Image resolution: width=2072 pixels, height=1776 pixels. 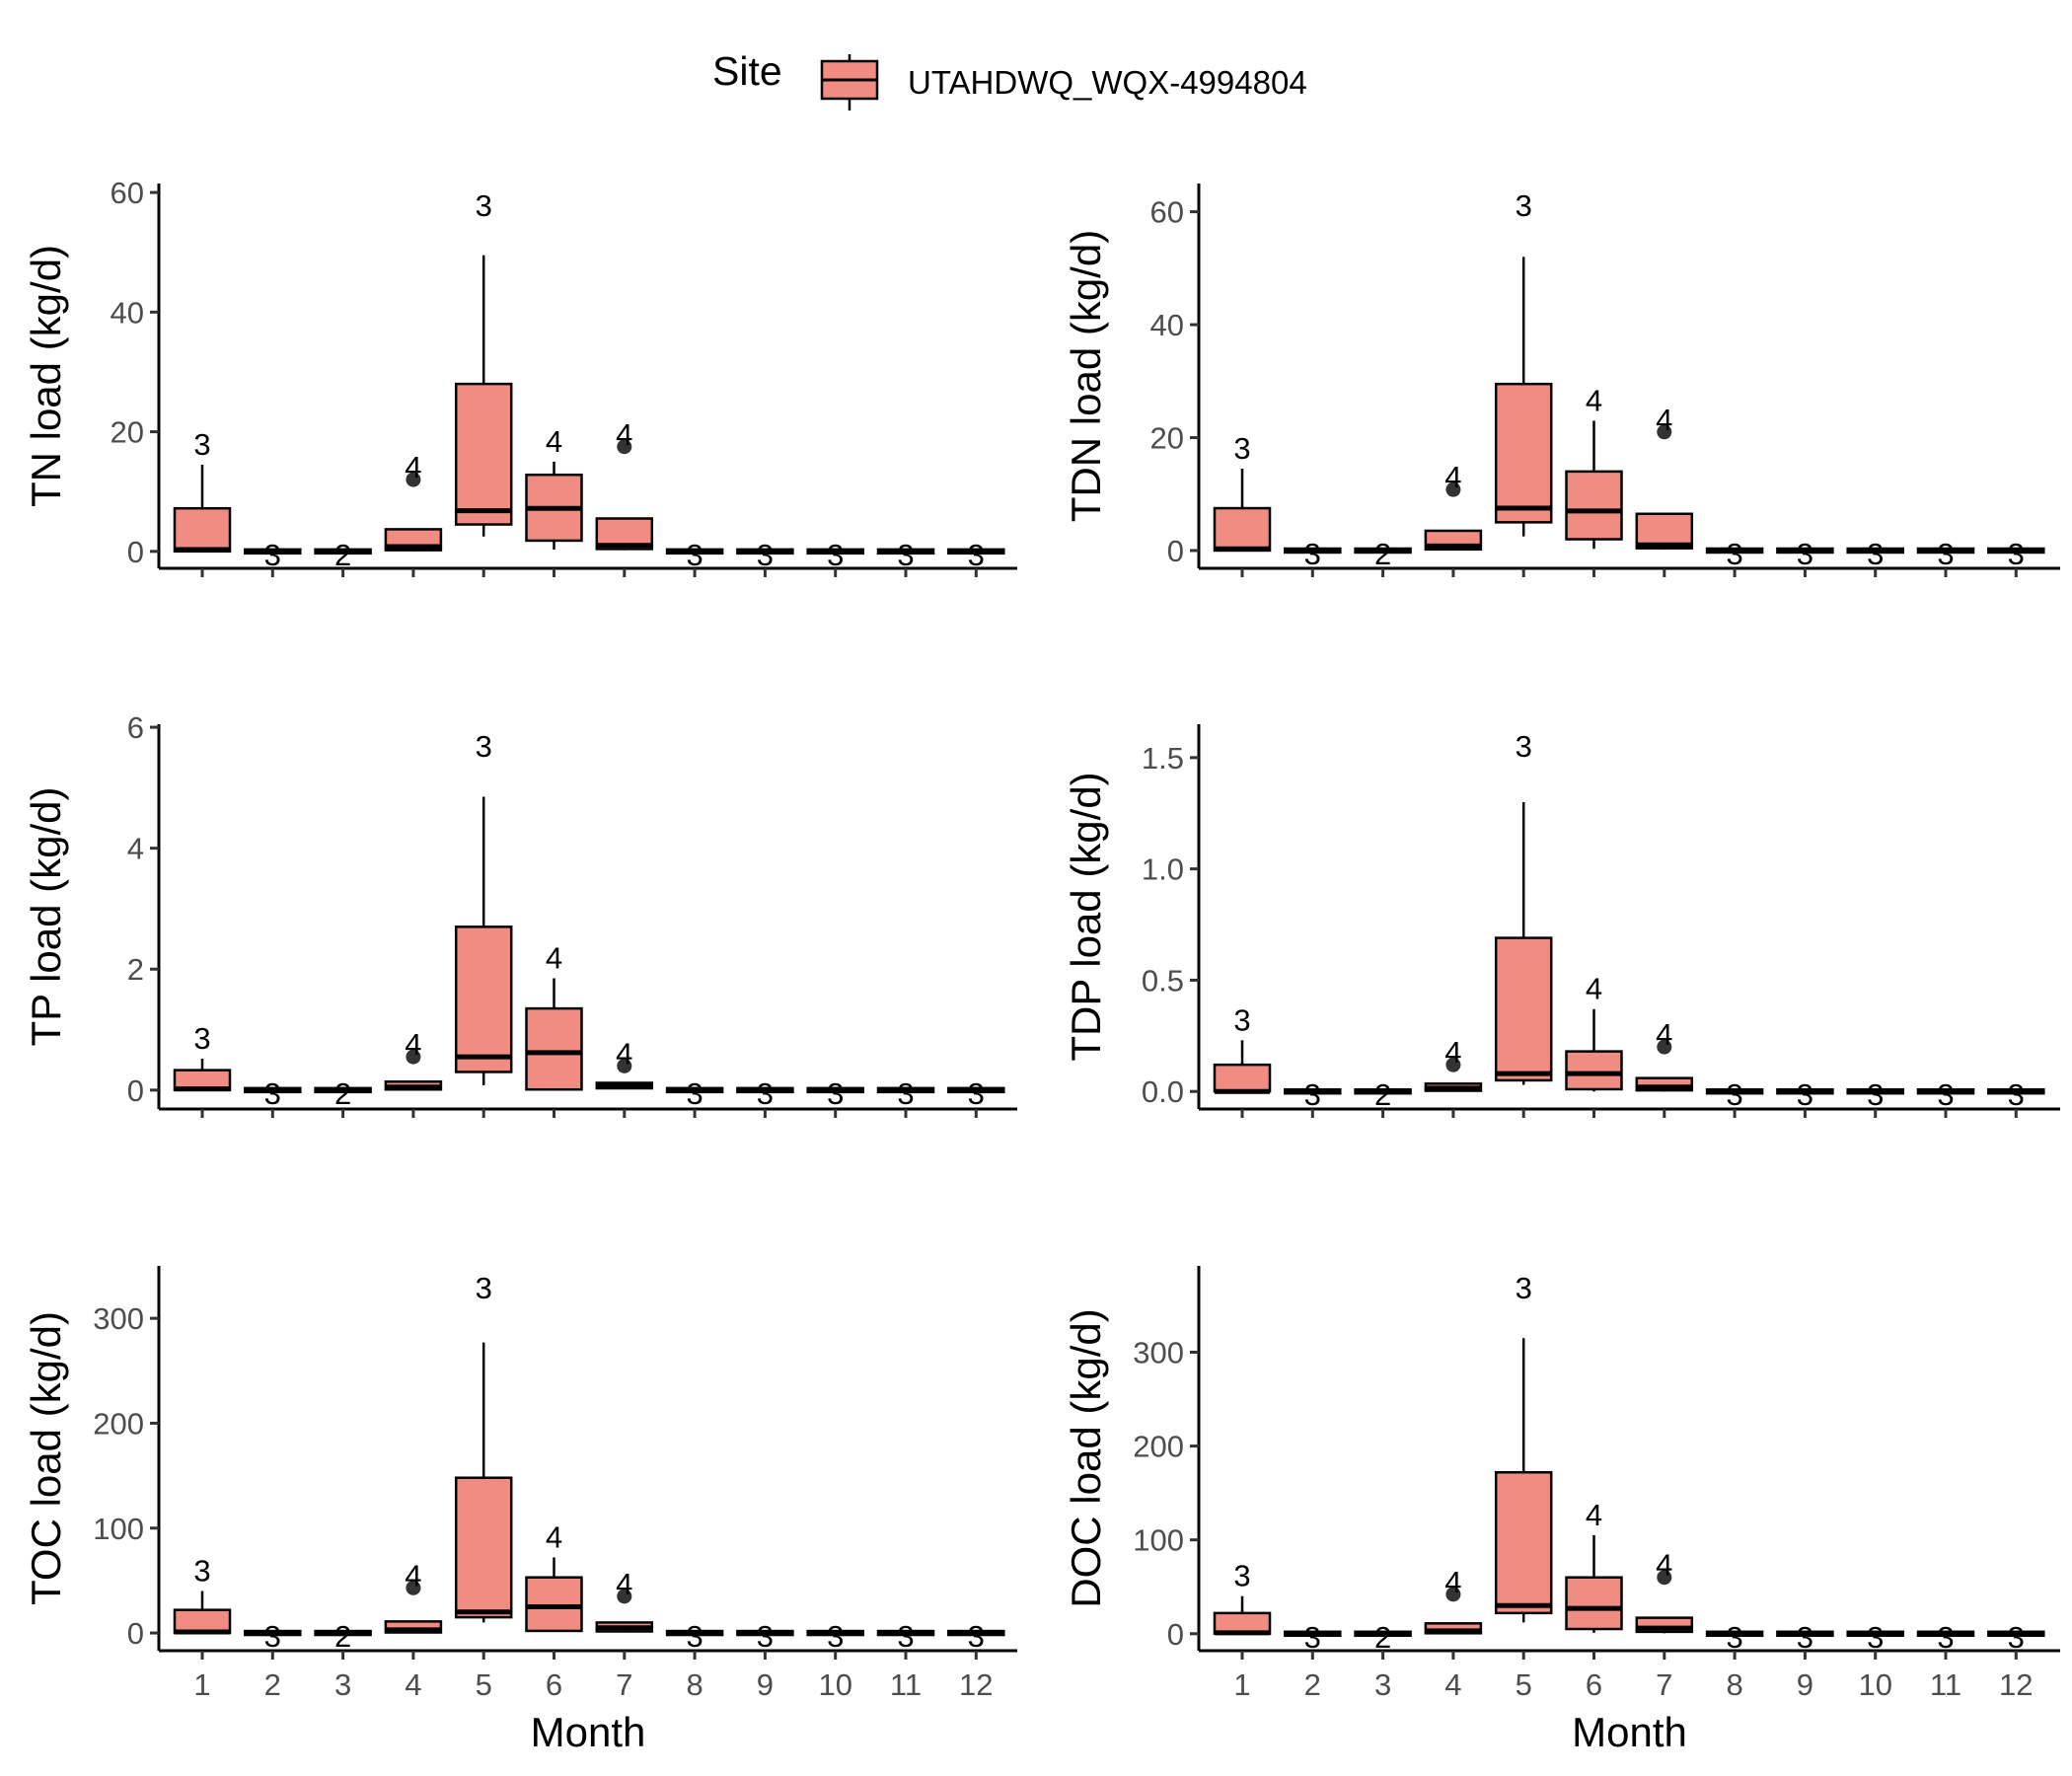 What do you see at coordinates (1163, 981) in the screenshot?
I see `y-tick-label: 0.5` at bounding box center [1163, 981].